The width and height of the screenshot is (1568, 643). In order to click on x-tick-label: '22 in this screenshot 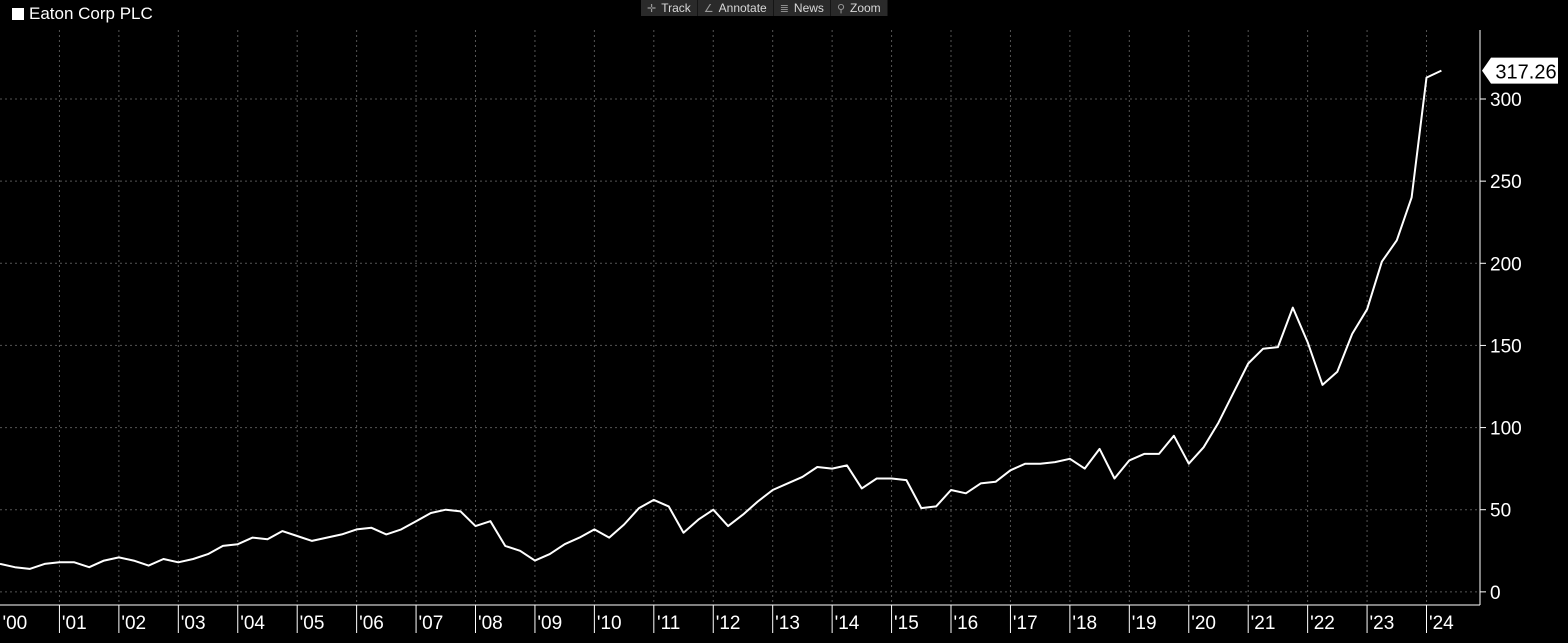, I will do `click(1322, 623)`.